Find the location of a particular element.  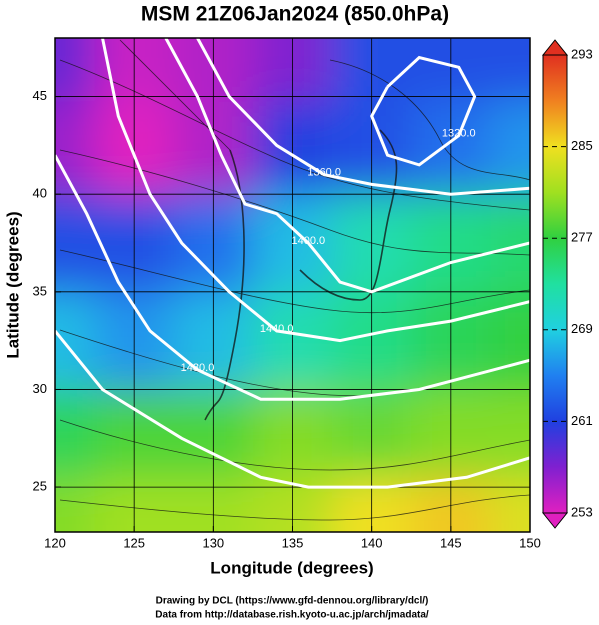

colorbar-tick-label: 269 is located at coordinates (582, 328).